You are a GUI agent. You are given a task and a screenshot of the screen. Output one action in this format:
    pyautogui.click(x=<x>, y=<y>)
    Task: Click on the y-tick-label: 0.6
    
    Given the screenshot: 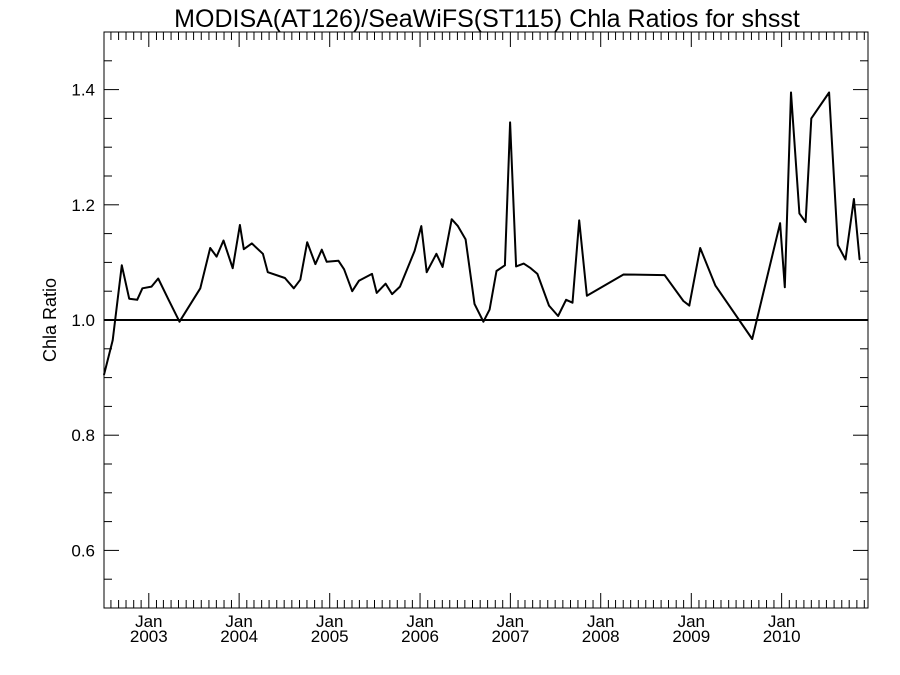 What is the action you would take?
    pyautogui.click(x=83, y=550)
    